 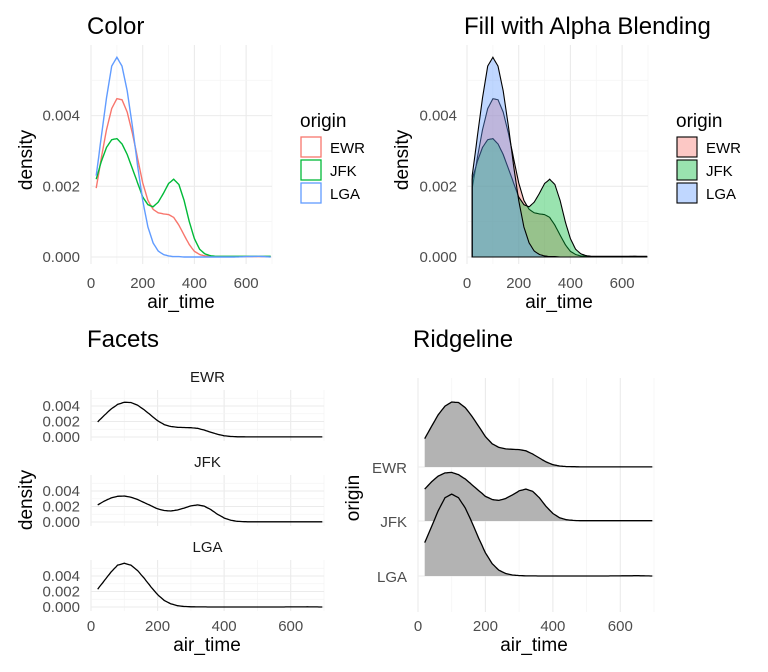 I want to click on facets-x-tick-2: 400, so click(x=224, y=626).